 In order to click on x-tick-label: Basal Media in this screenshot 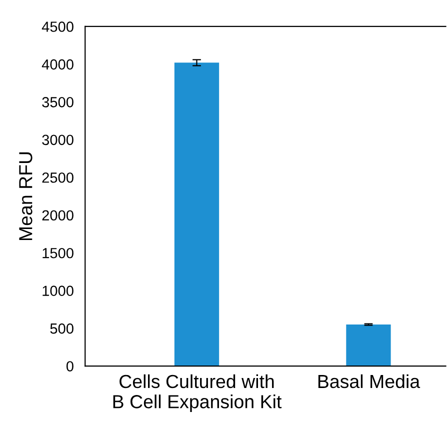, I will do `click(369, 381)`.